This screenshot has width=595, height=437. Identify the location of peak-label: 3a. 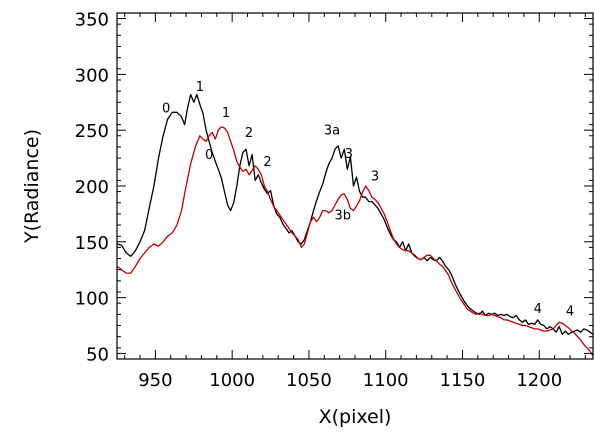
(332, 131).